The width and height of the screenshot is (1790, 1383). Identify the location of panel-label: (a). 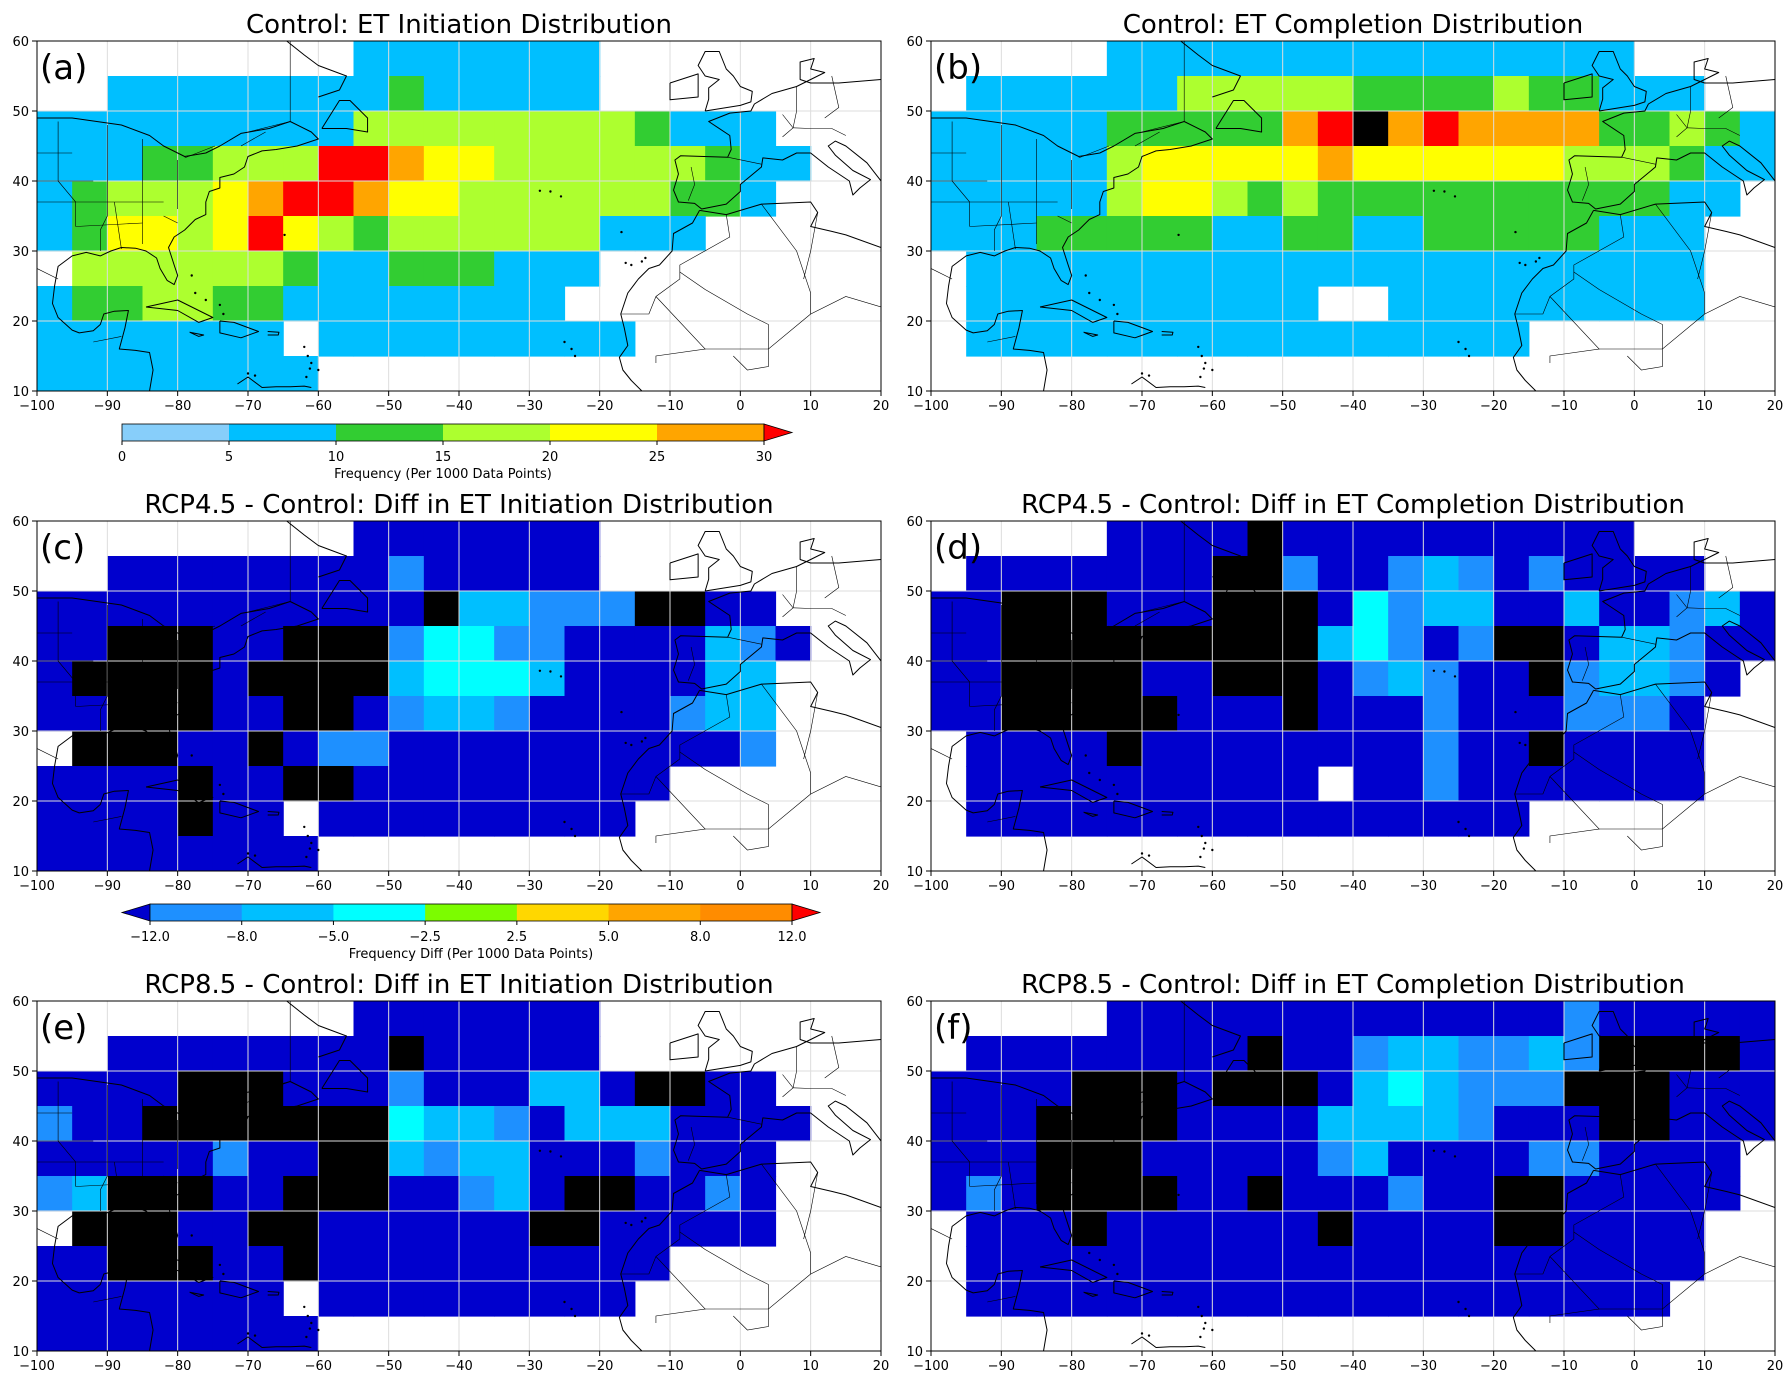
(63, 68).